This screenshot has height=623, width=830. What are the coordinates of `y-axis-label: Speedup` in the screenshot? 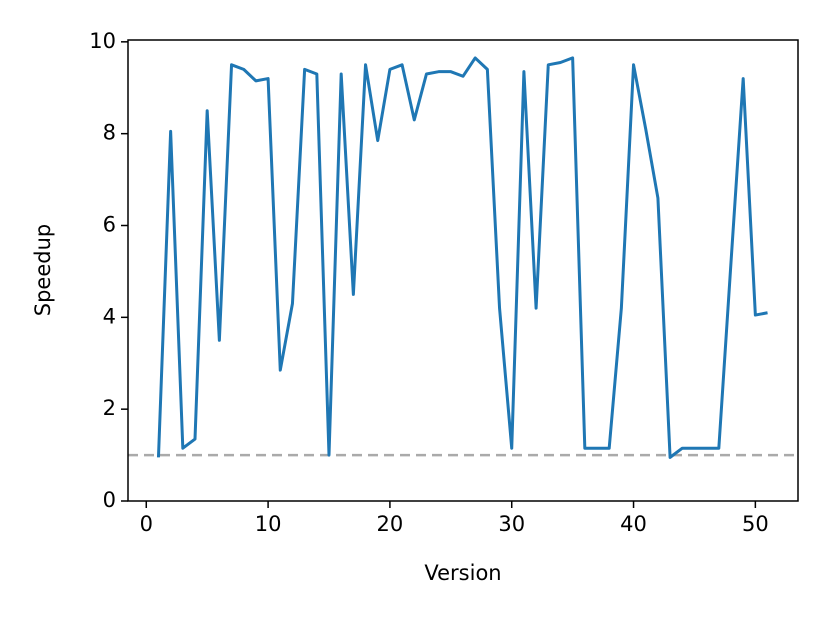 It's located at (43, 270).